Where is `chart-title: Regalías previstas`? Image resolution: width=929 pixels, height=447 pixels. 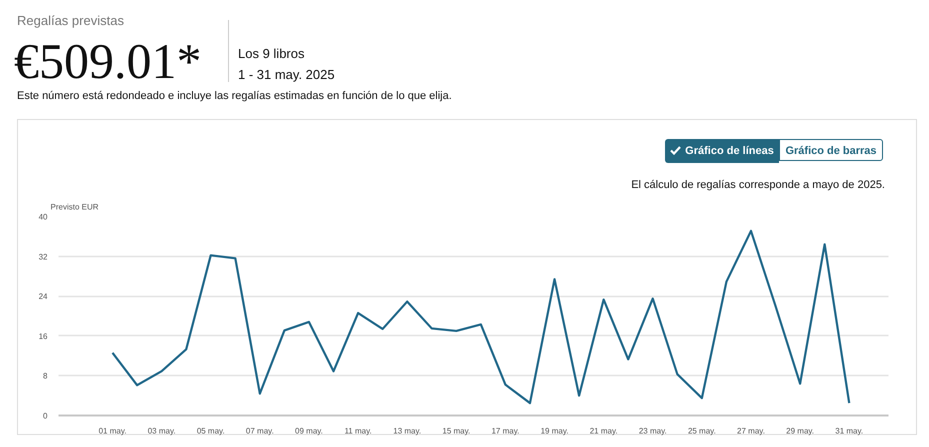 chart-title: Regalías previstas is located at coordinates (70, 21).